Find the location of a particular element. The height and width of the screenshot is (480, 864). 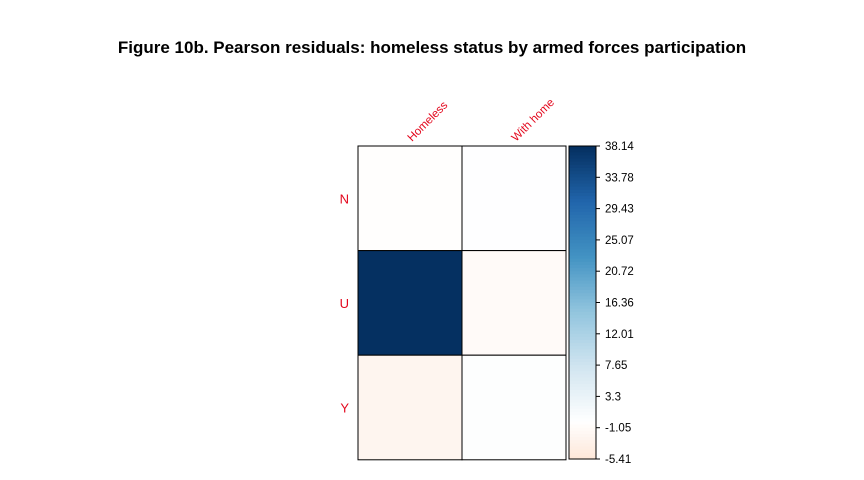

heatmap-cell-u-with-home is located at coordinates (514, 303).